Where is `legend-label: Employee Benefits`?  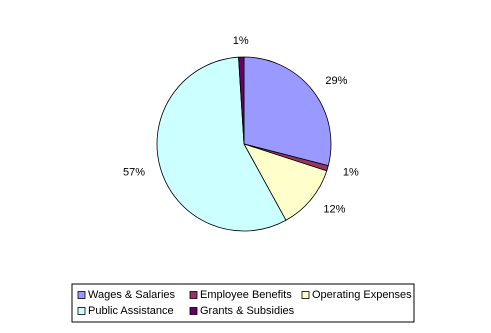
legend-label: Employee Benefits is located at coordinates (246, 295).